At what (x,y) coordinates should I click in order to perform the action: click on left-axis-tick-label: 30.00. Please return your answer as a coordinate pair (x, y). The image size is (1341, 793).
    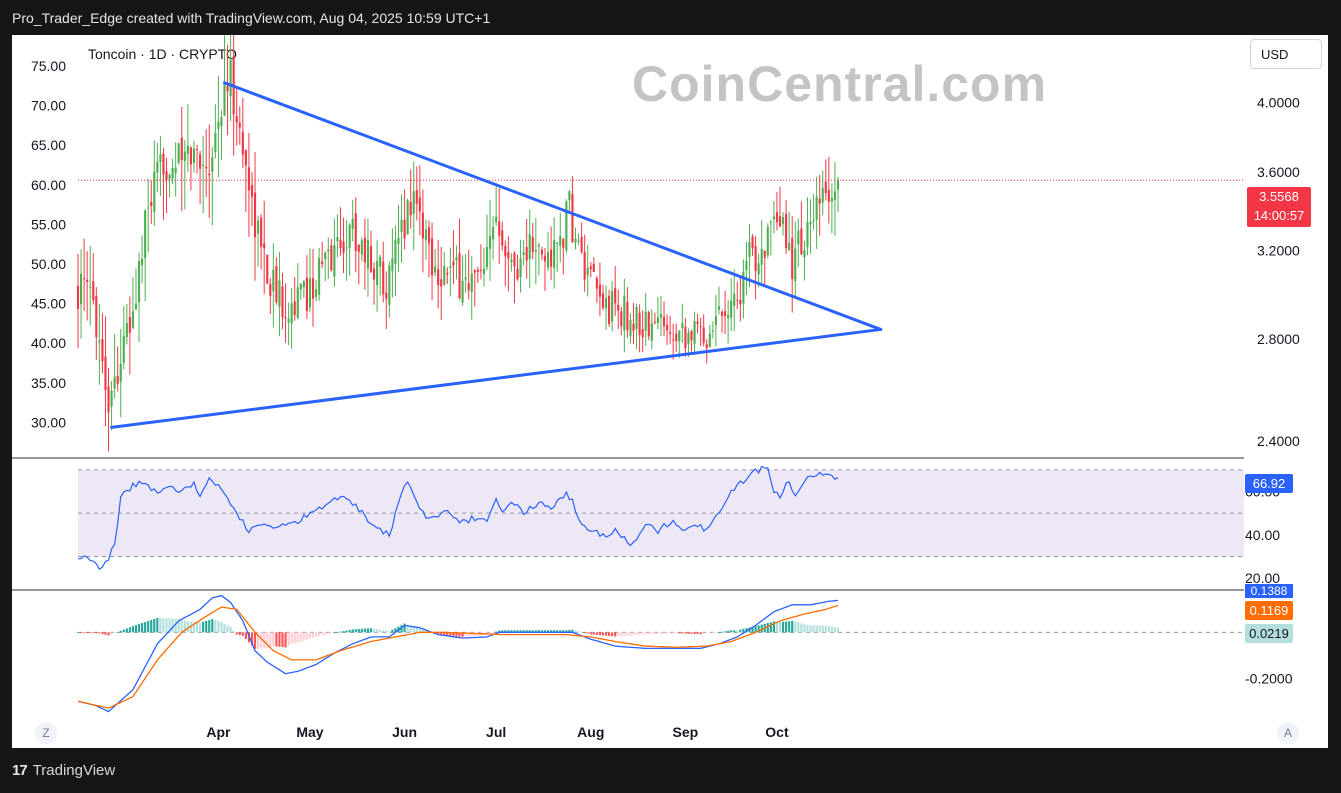
    Looking at the image, I should click on (48, 422).